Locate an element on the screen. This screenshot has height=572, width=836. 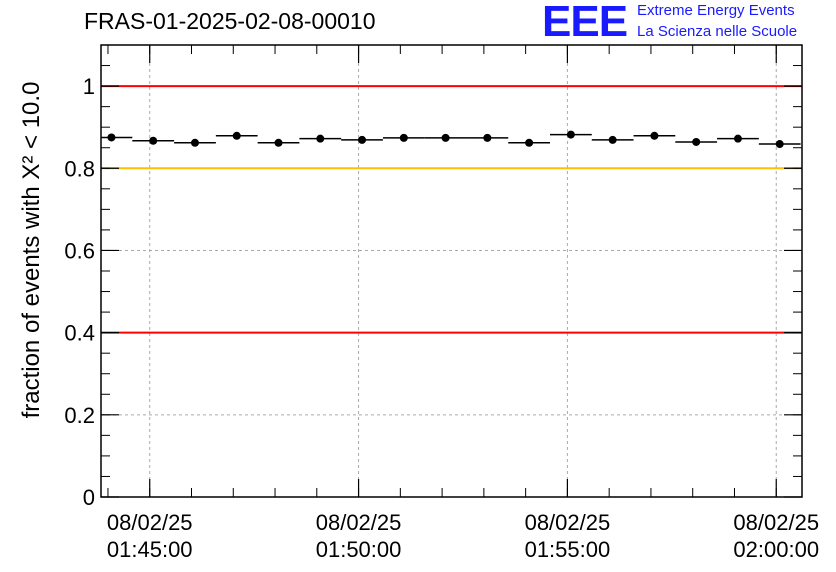
y-tick-label: 0.6 is located at coordinates (79, 250).